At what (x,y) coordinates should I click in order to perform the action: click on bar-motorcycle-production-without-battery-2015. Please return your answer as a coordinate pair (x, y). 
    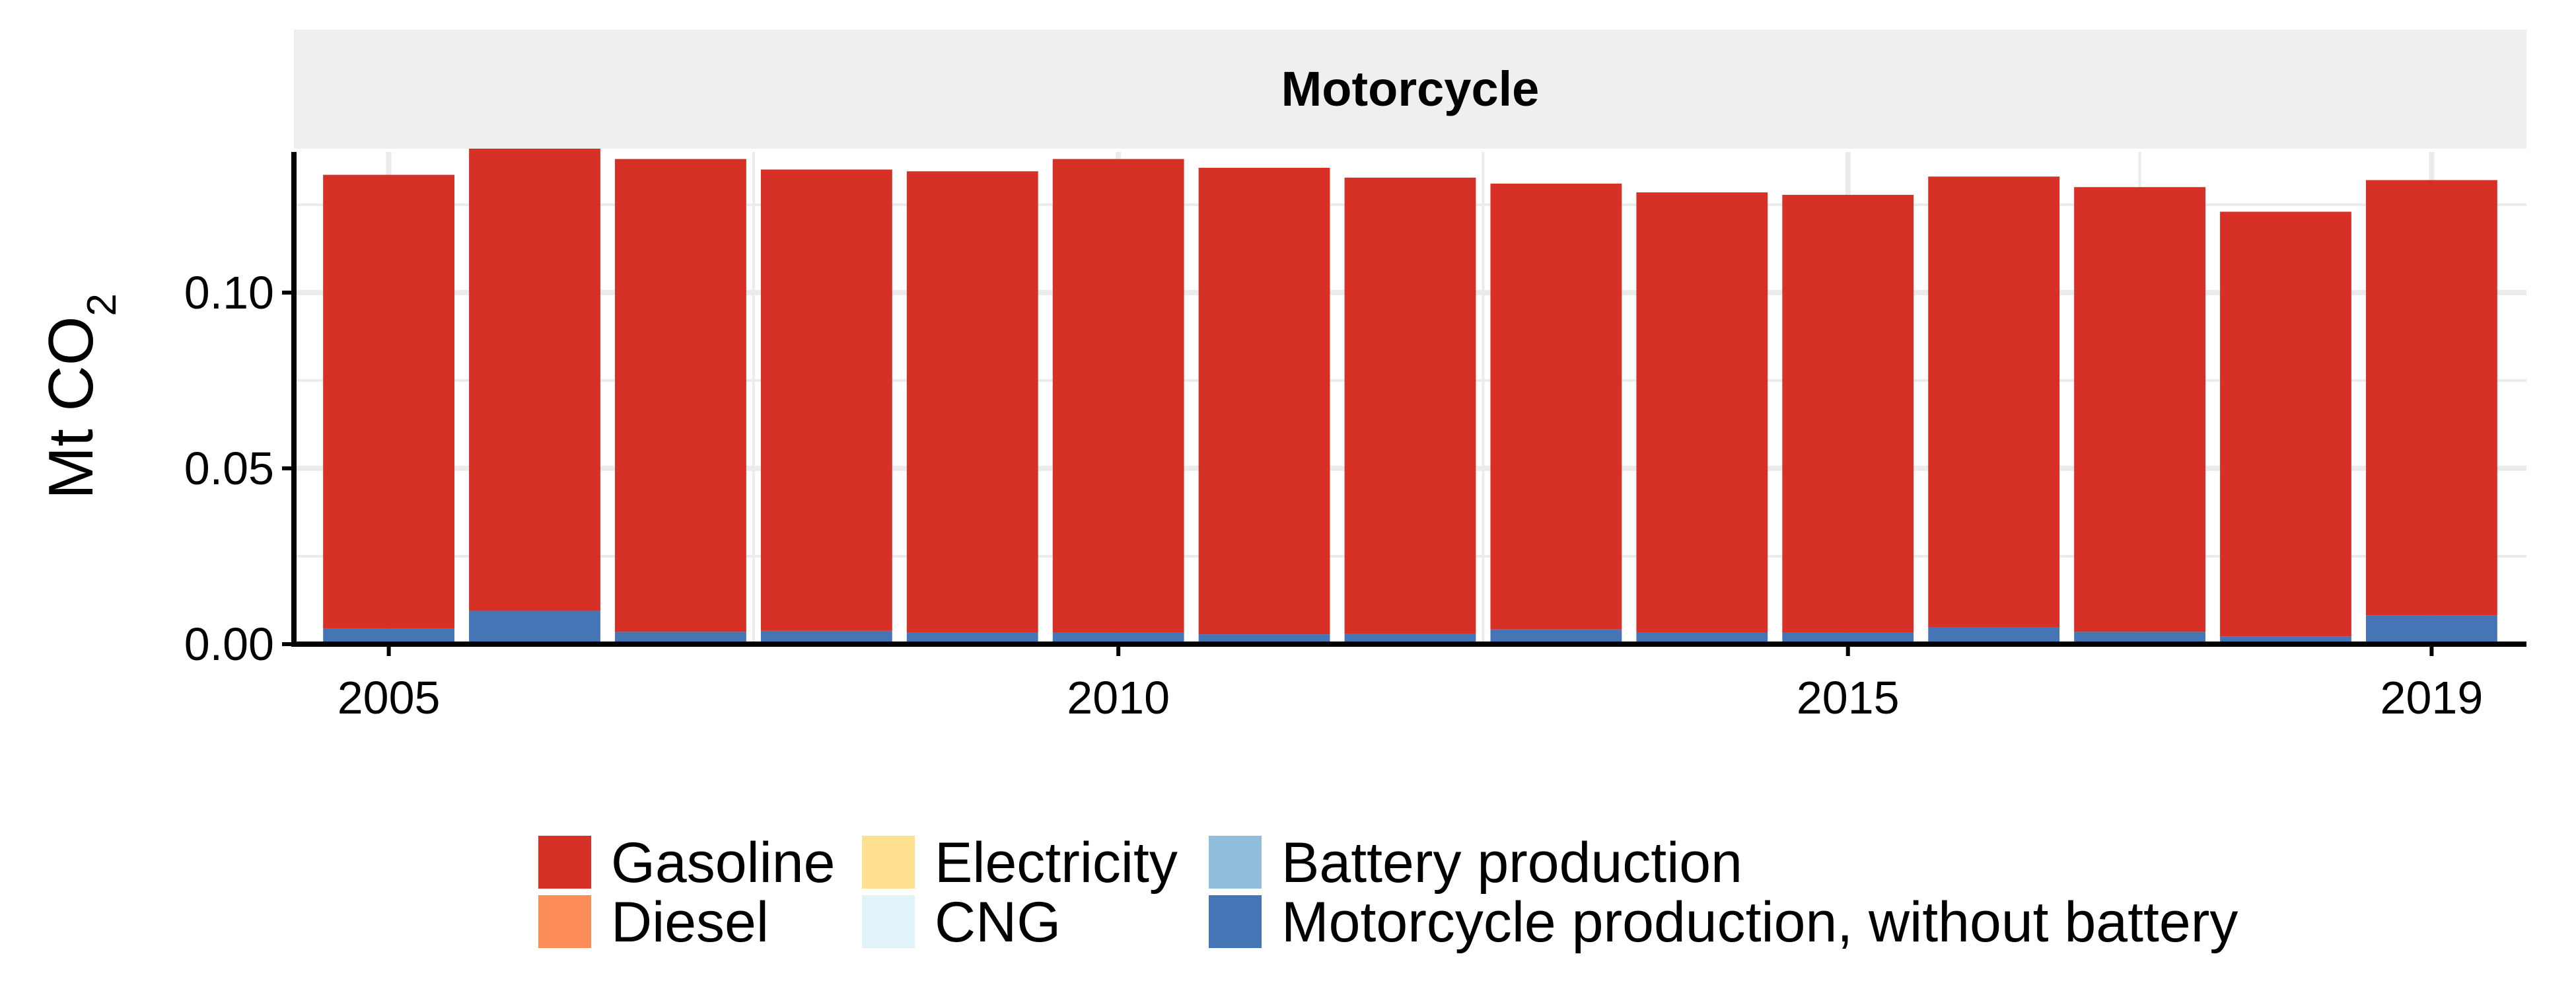
    Looking at the image, I should click on (1848, 638).